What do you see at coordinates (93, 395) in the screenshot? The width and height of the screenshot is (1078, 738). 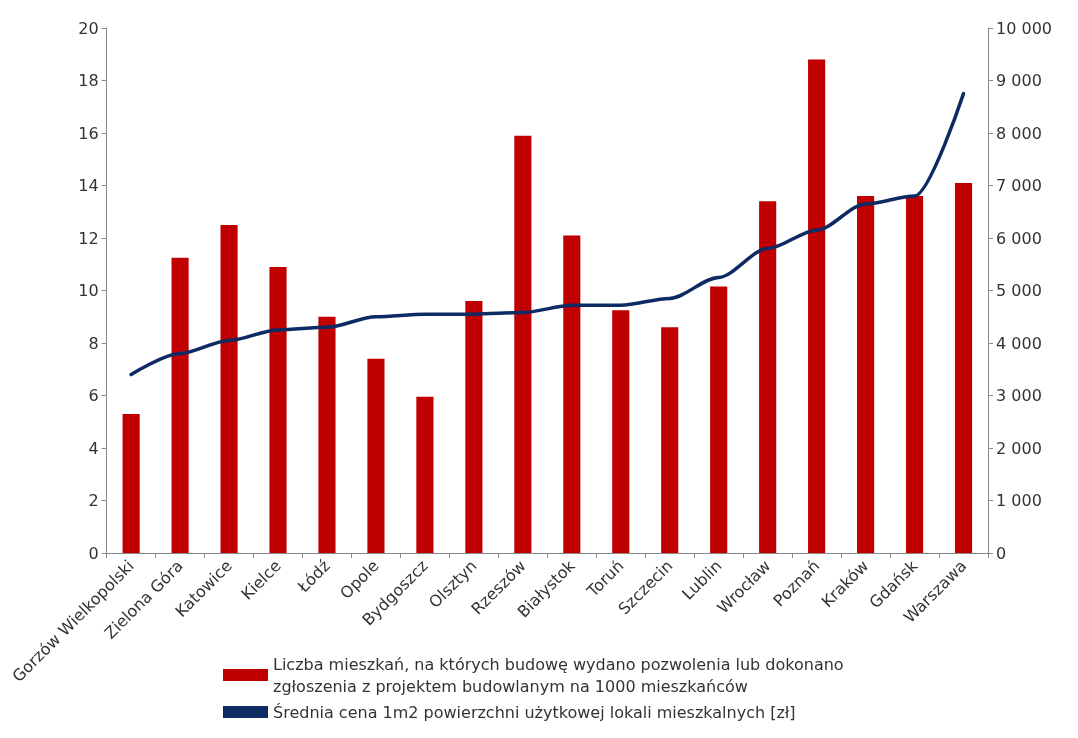 I see `y-tick-label: 6` at bounding box center [93, 395].